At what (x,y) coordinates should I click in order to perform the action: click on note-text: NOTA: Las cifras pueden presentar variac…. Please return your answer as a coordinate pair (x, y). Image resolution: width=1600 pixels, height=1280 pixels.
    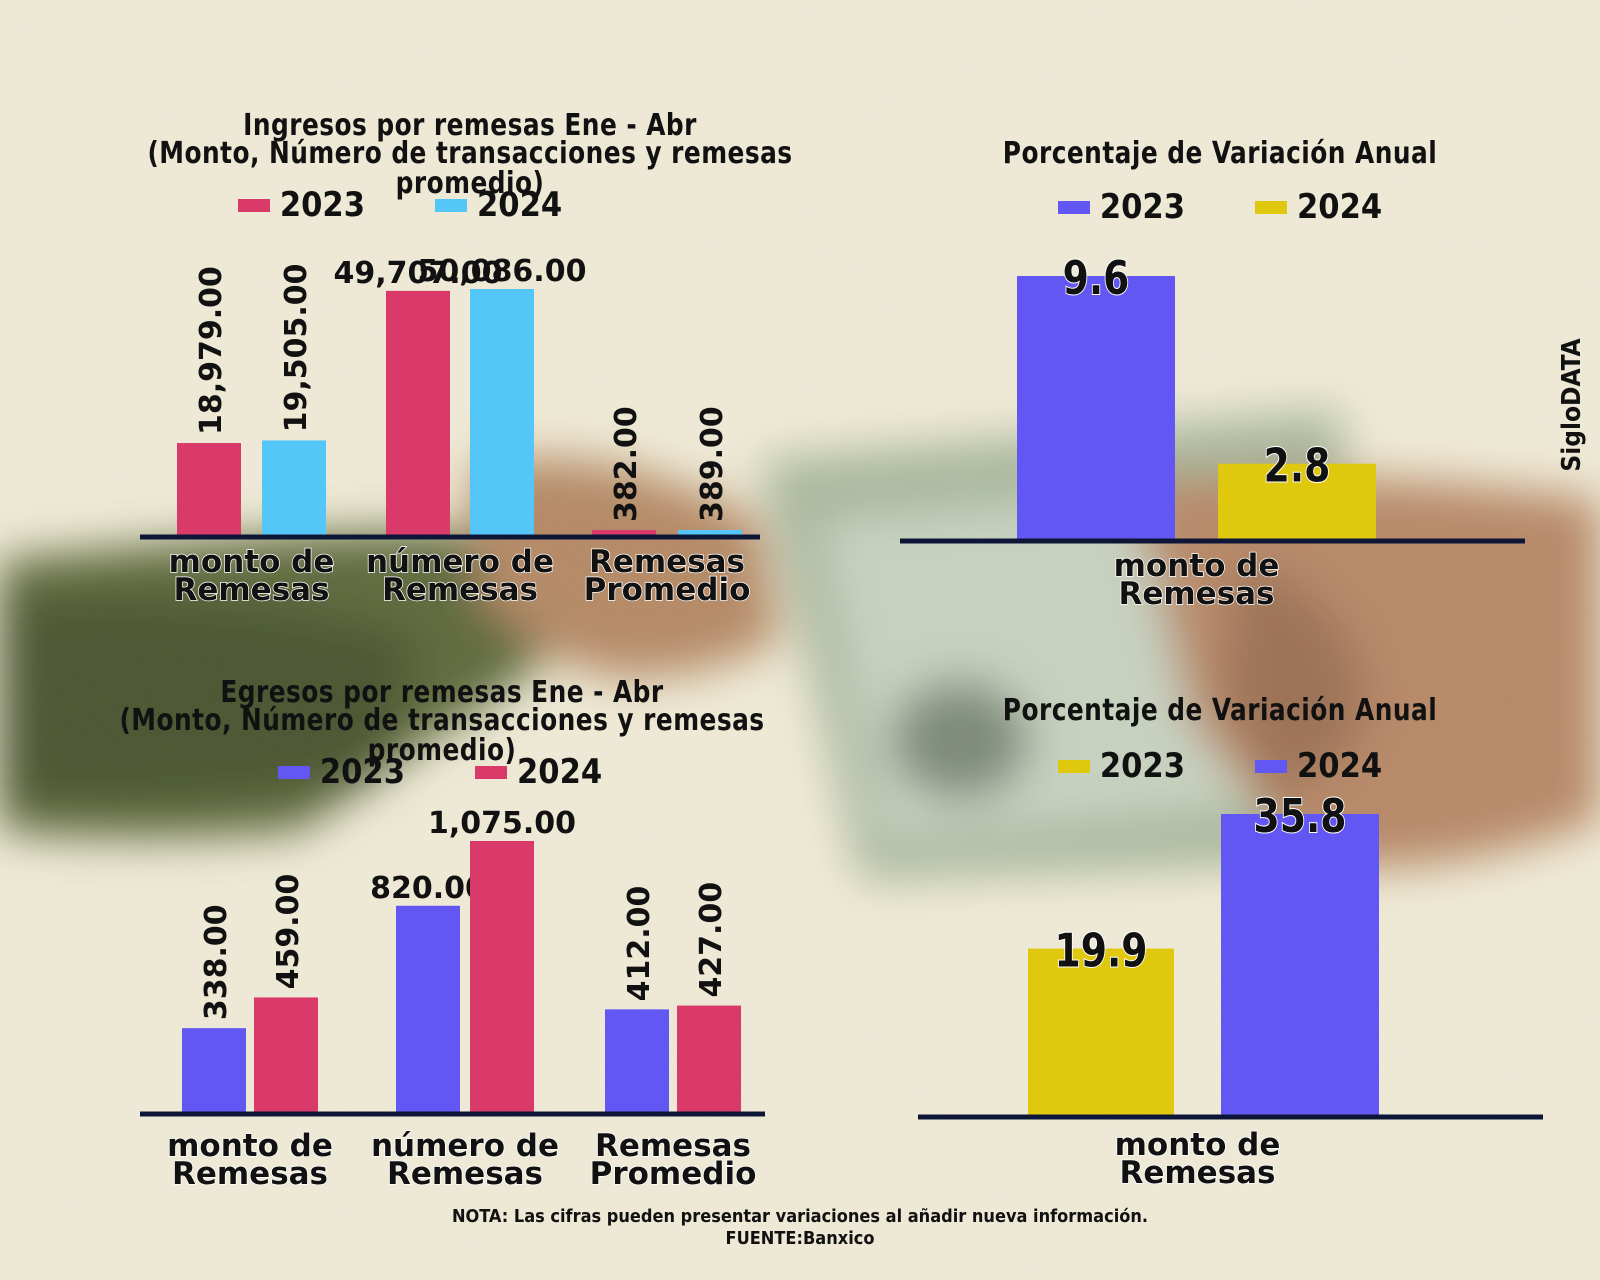
    Looking at the image, I should click on (800, 1216).